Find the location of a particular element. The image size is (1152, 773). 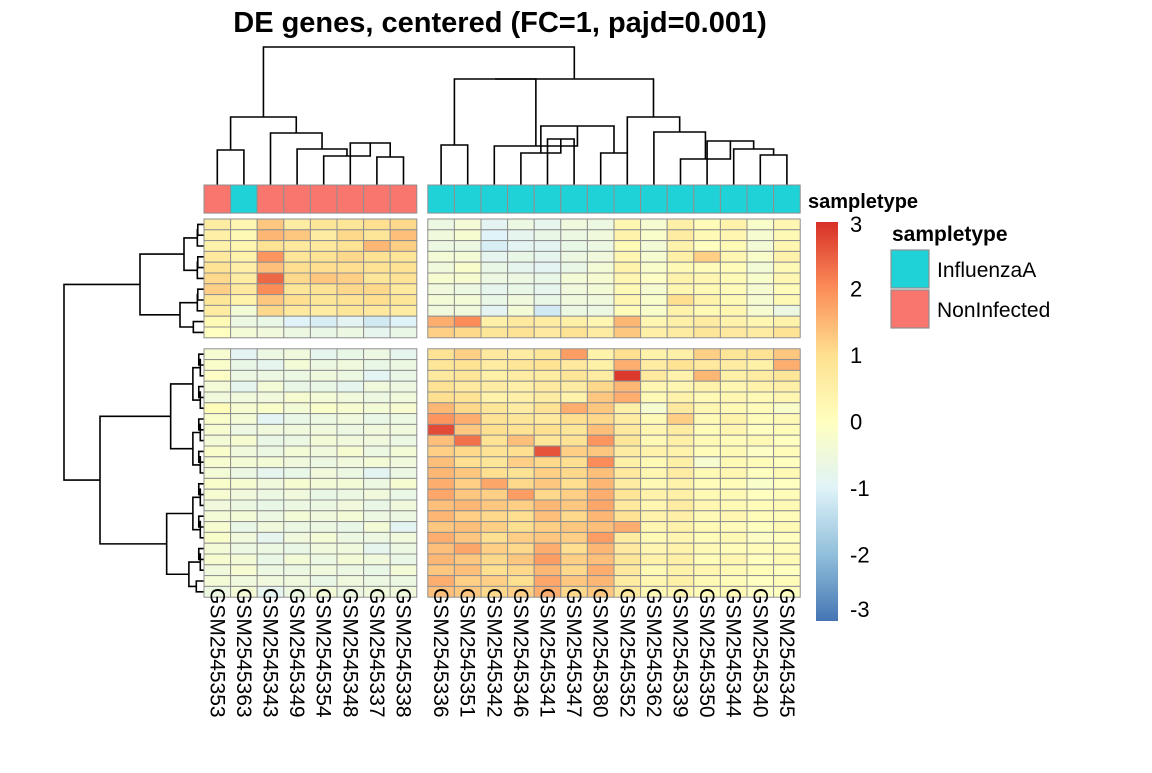

column-dendrogram is located at coordinates (502, 115).